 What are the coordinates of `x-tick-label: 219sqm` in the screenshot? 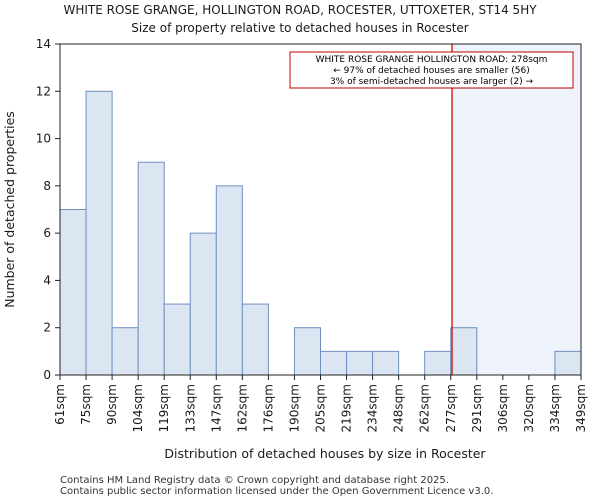 It's located at (347, 408).